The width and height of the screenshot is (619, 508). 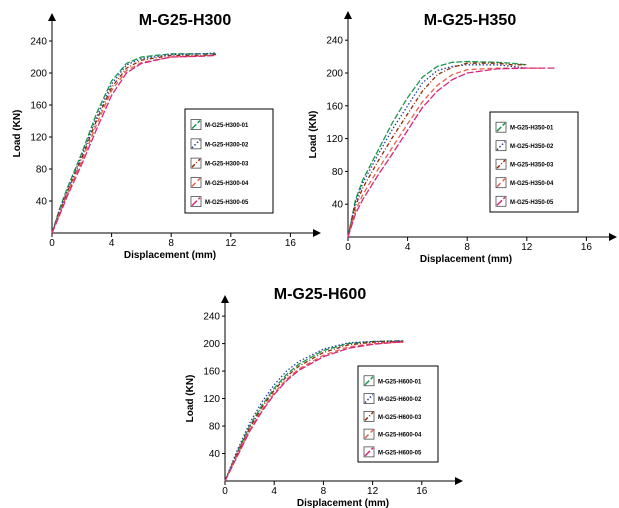 I want to click on legend-label: M-G25-H300-01, so click(x=227, y=126).